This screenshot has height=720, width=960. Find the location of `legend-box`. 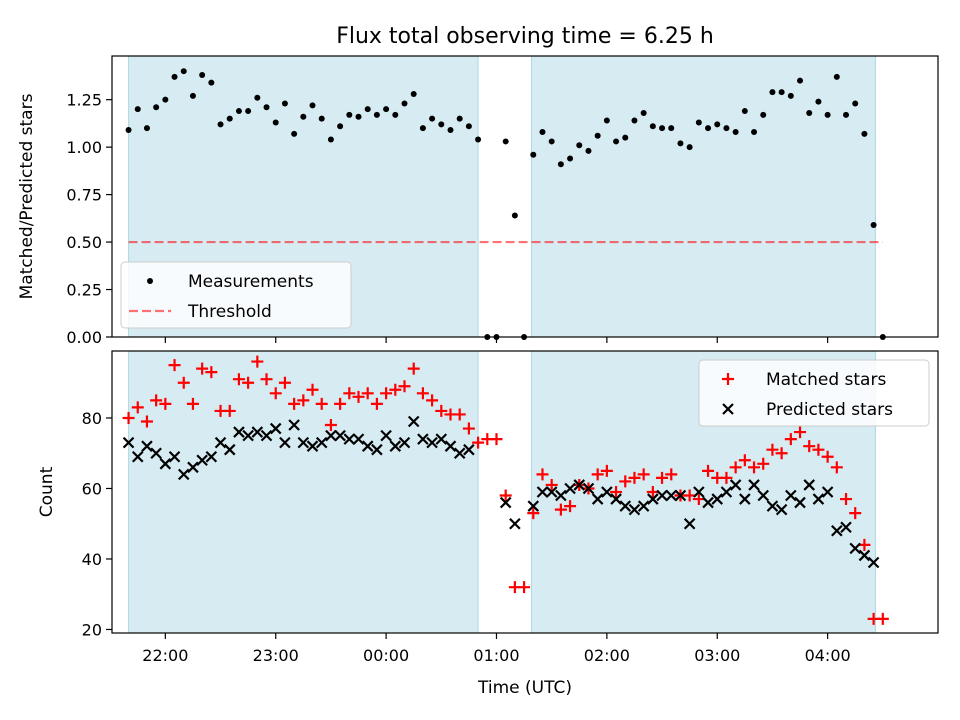

legend-box is located at coordinates (814, 393).